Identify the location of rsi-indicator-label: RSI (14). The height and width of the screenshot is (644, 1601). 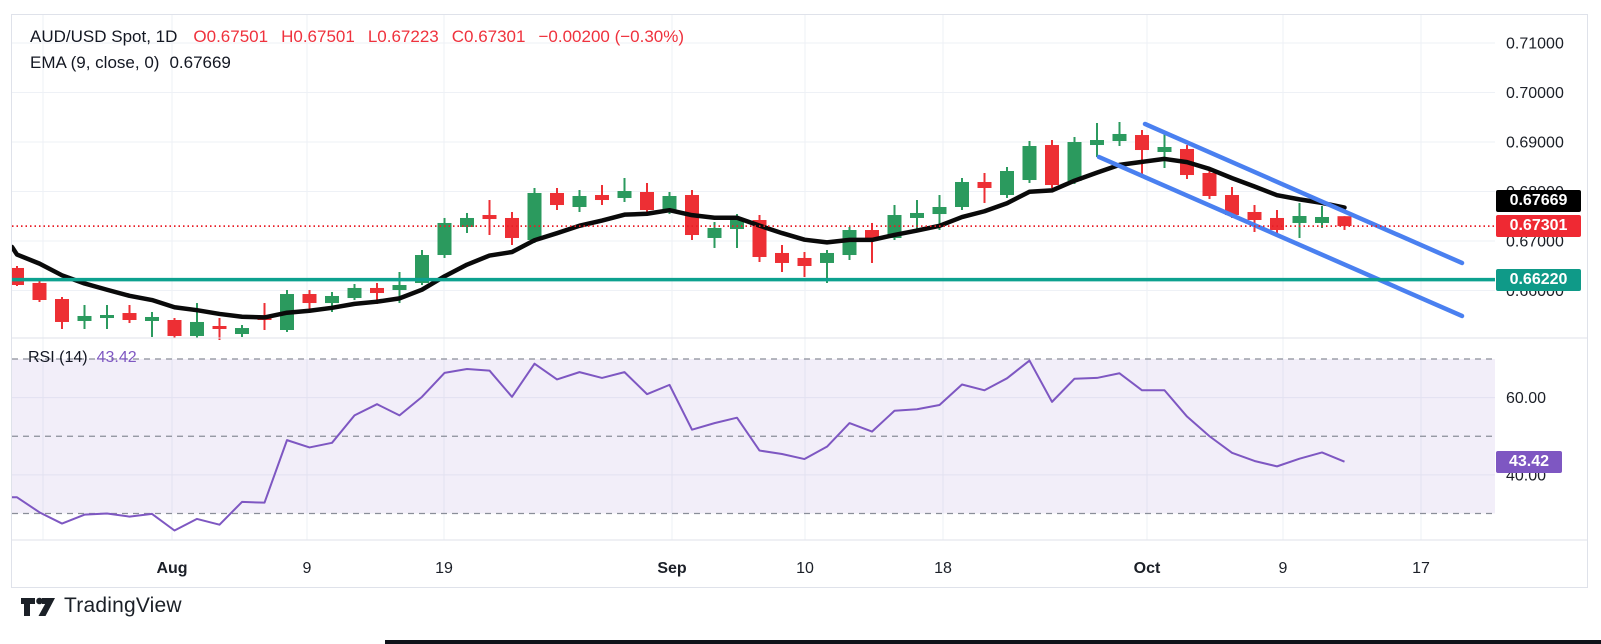
(58, 357).